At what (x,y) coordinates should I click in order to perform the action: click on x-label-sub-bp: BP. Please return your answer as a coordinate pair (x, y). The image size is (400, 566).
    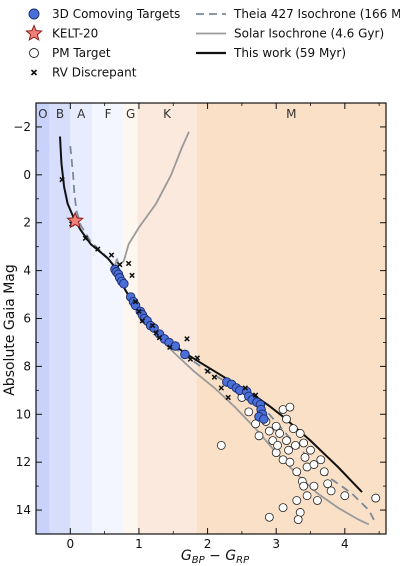
    Looking at the image, I should click on (199, 560).